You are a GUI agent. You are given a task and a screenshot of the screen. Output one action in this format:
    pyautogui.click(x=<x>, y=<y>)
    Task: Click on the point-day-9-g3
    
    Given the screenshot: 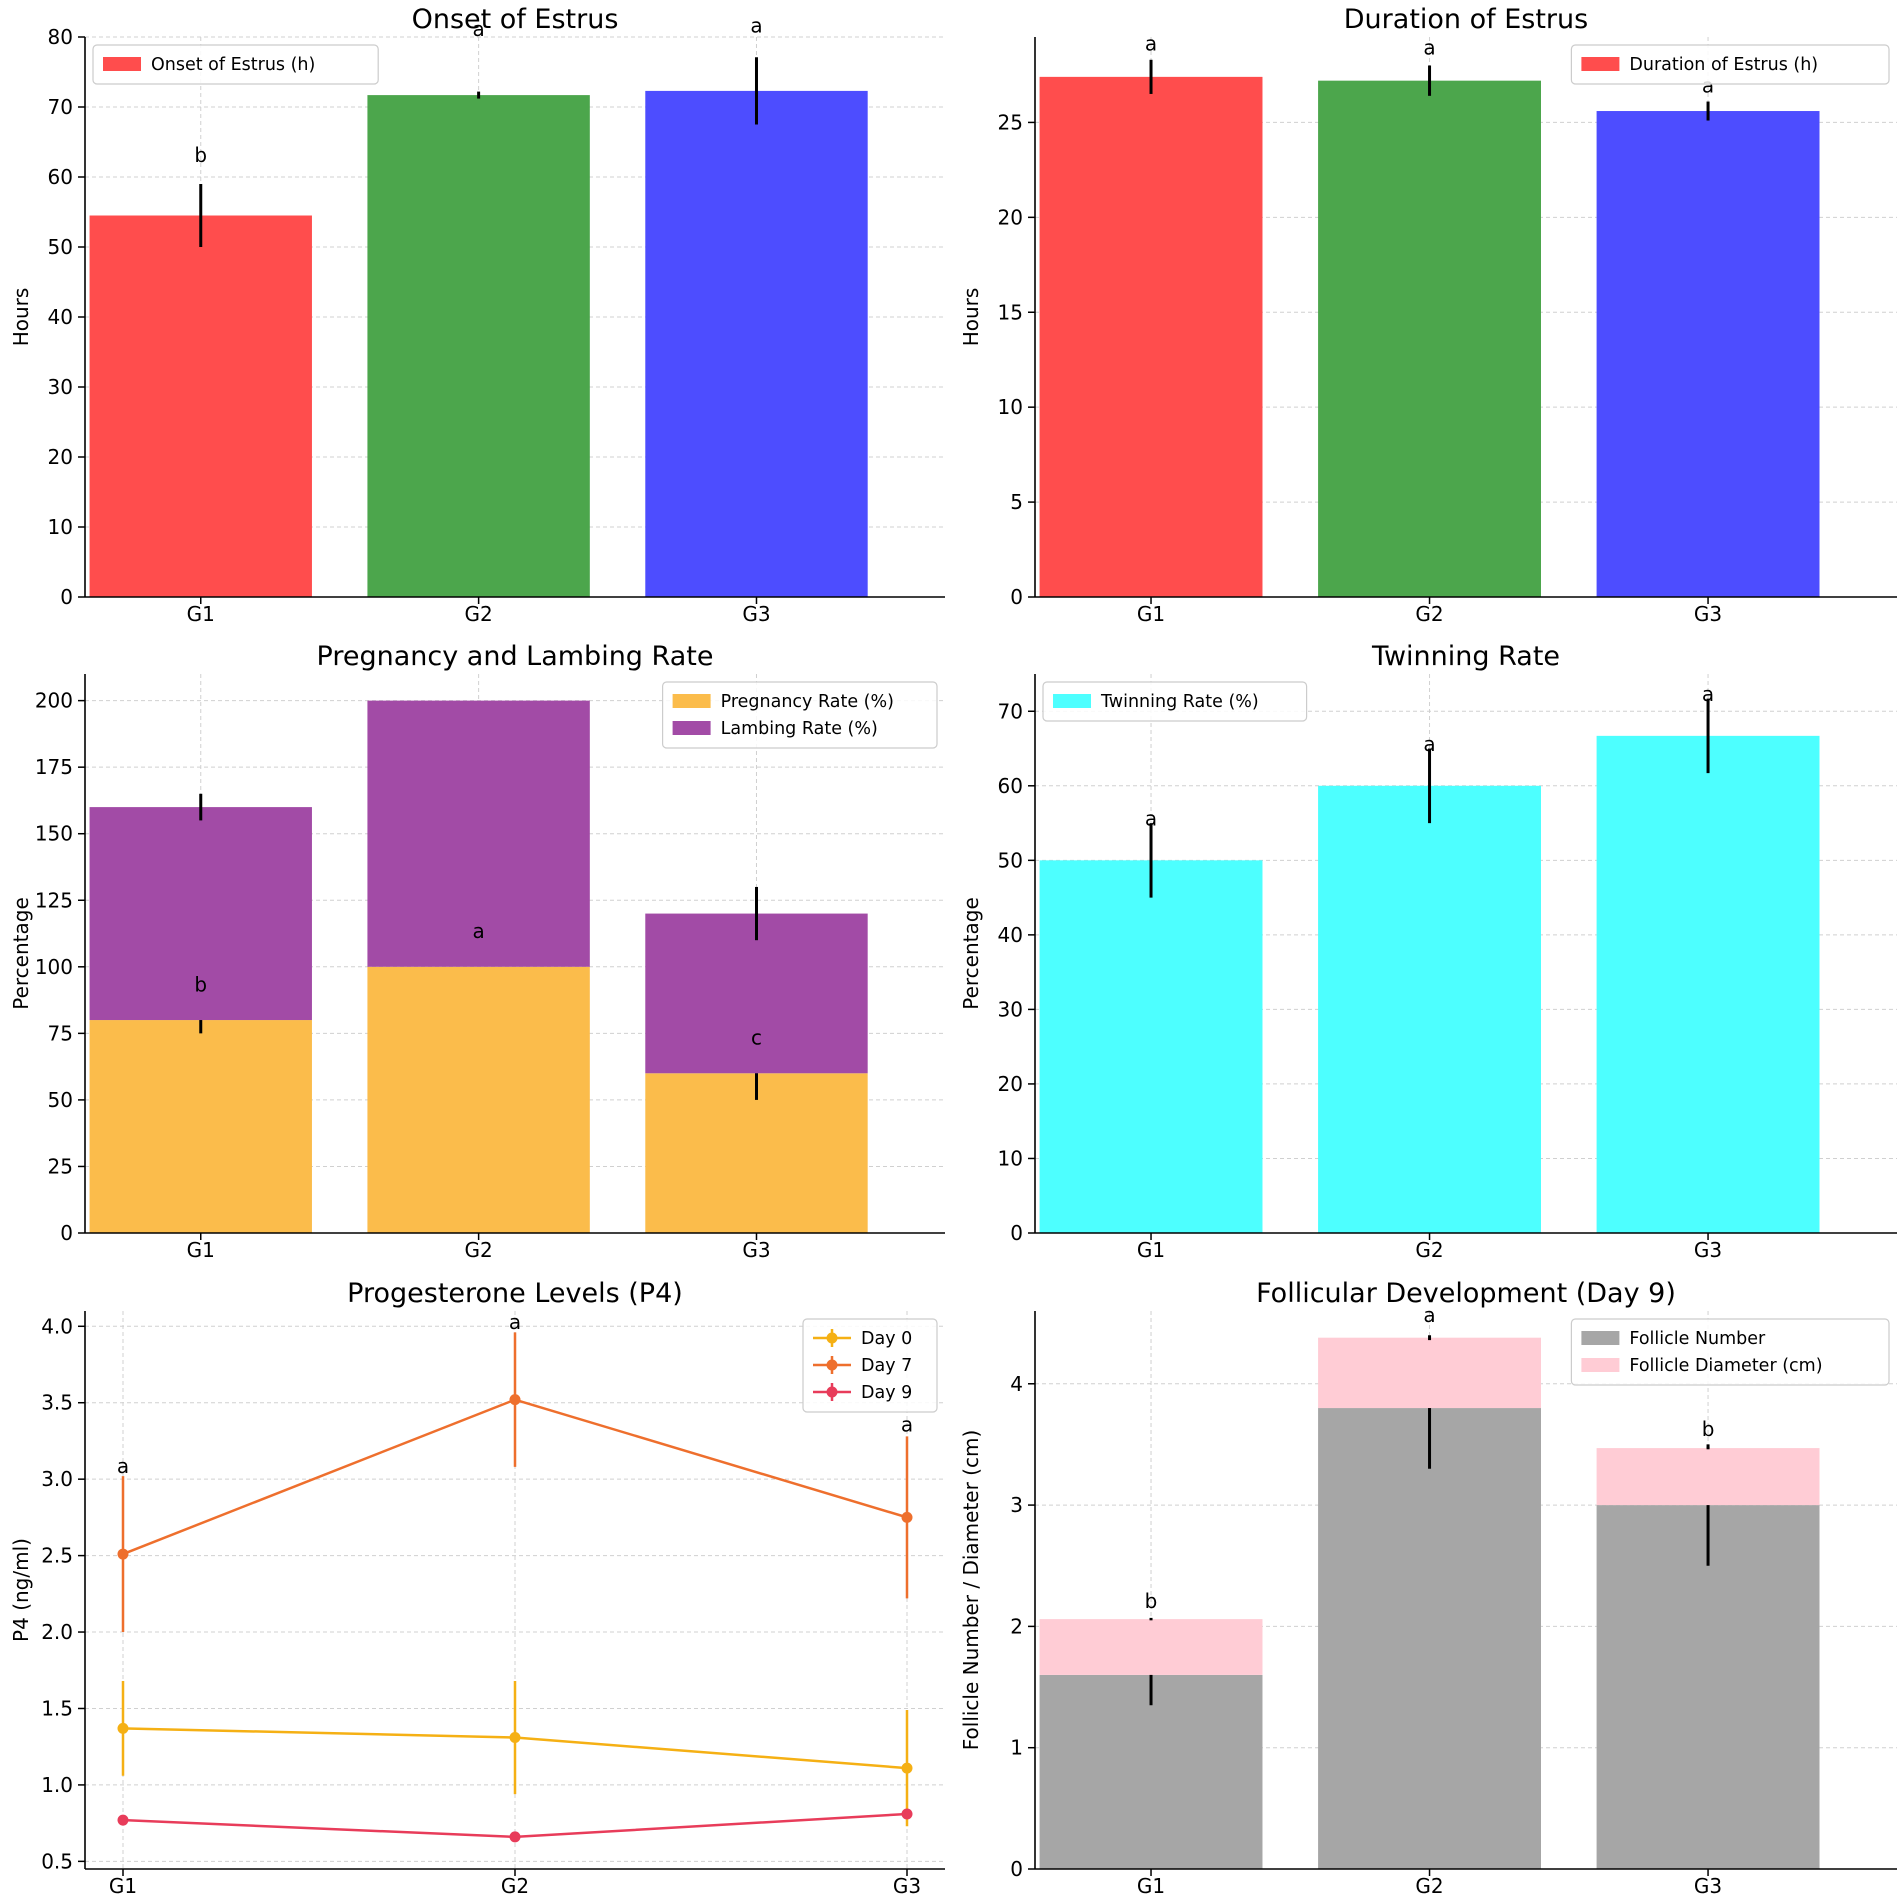 What is the action you would take?
    pyautogui.click(x=907, y=1814)
    